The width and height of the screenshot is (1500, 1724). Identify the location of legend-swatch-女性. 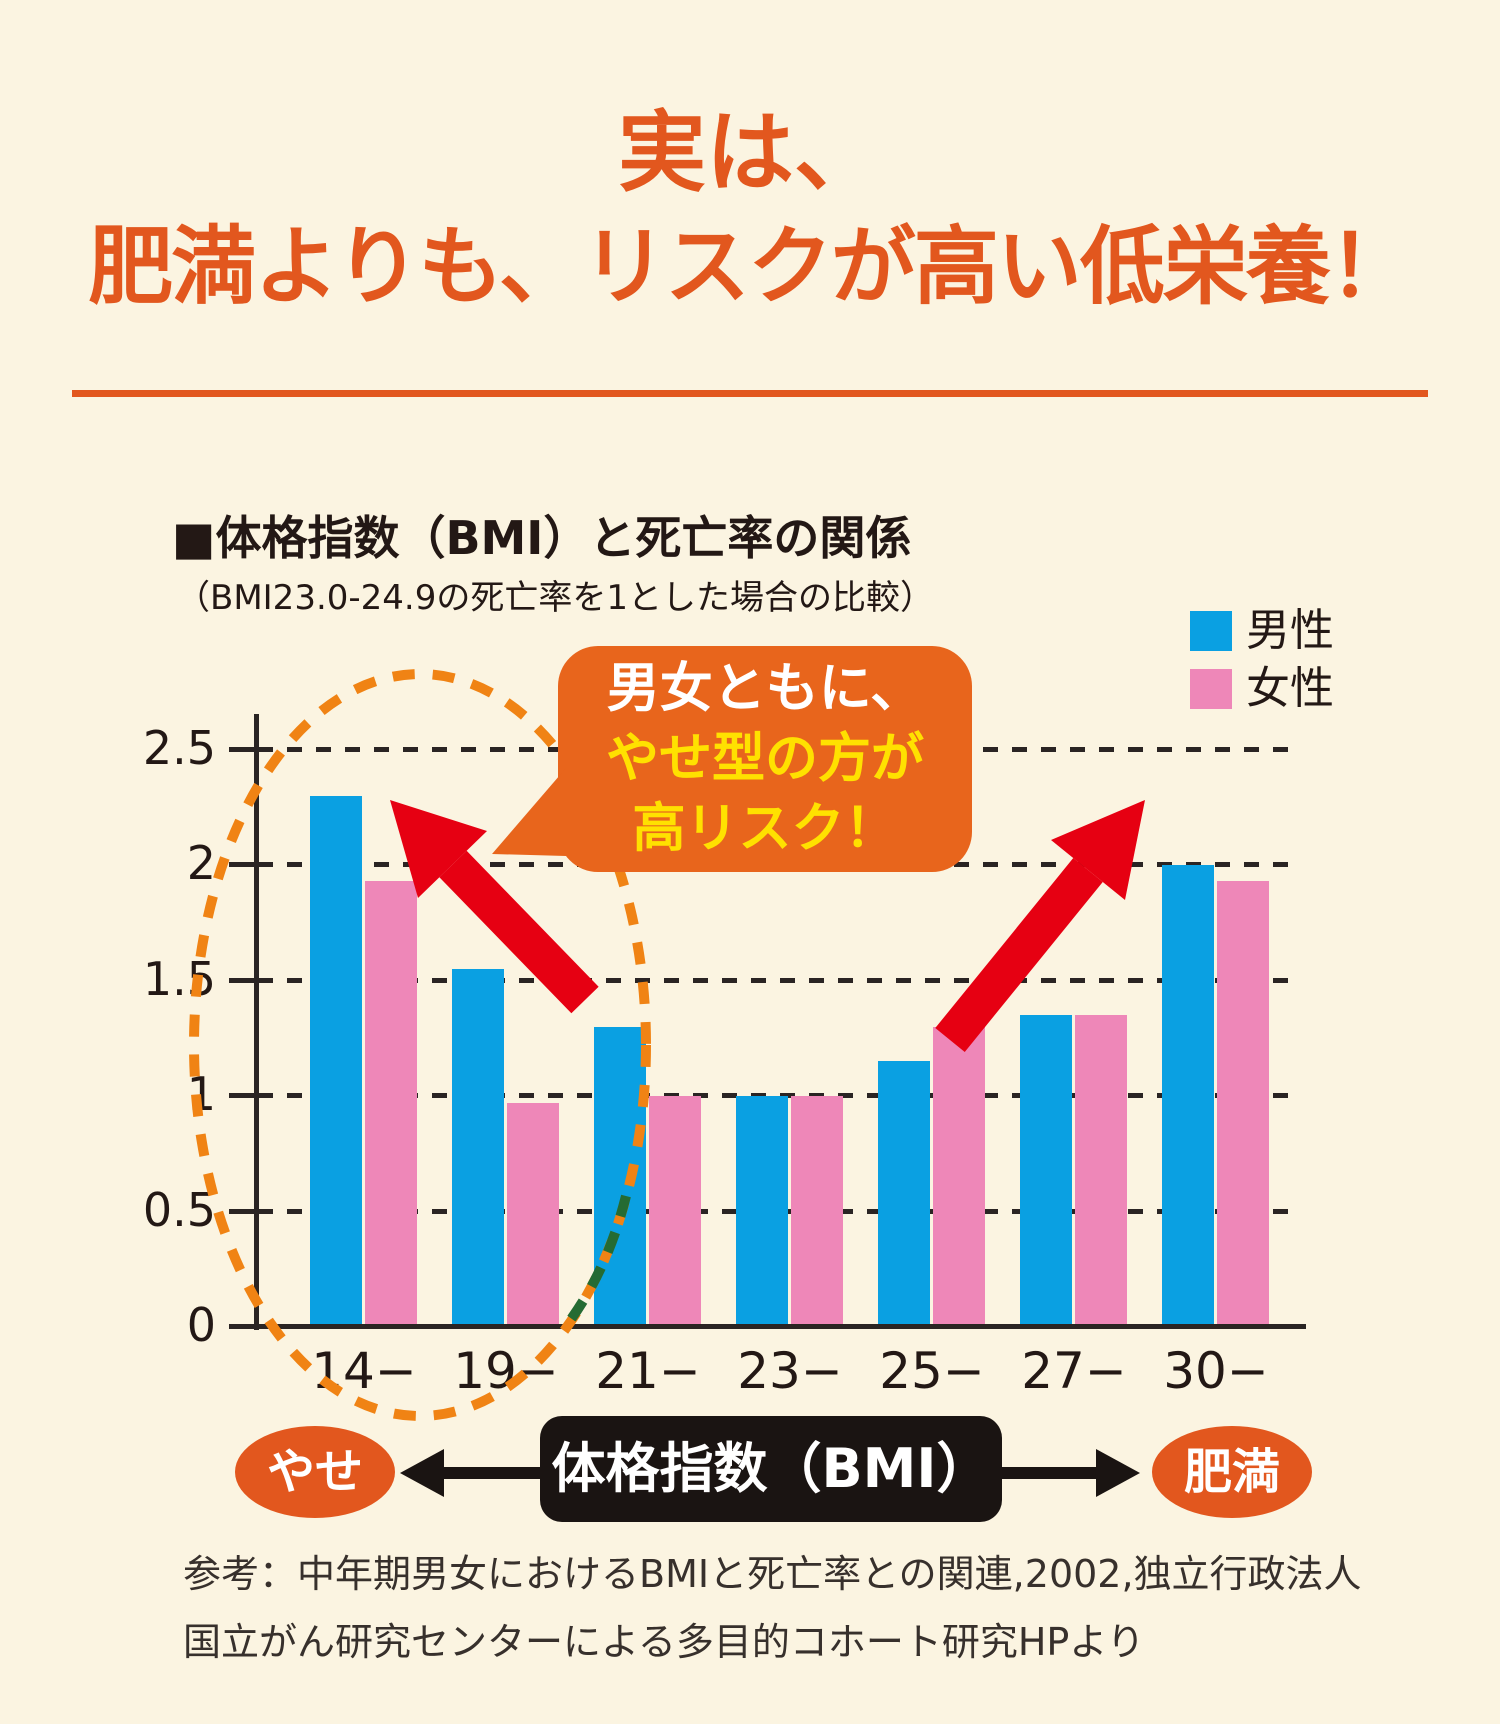
(1211, 689).